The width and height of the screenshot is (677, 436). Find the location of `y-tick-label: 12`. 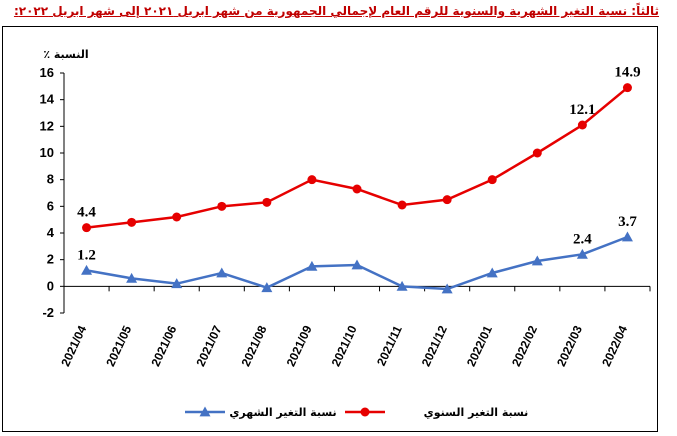

y-tick-label: 12 is located at coordinates (47, 125).